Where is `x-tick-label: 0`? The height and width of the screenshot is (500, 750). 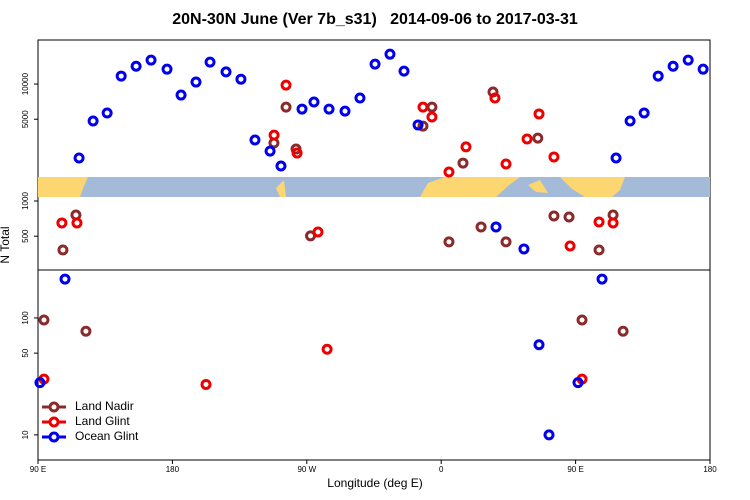
x-tick-label: 0 is located at coordinates (441, 469).